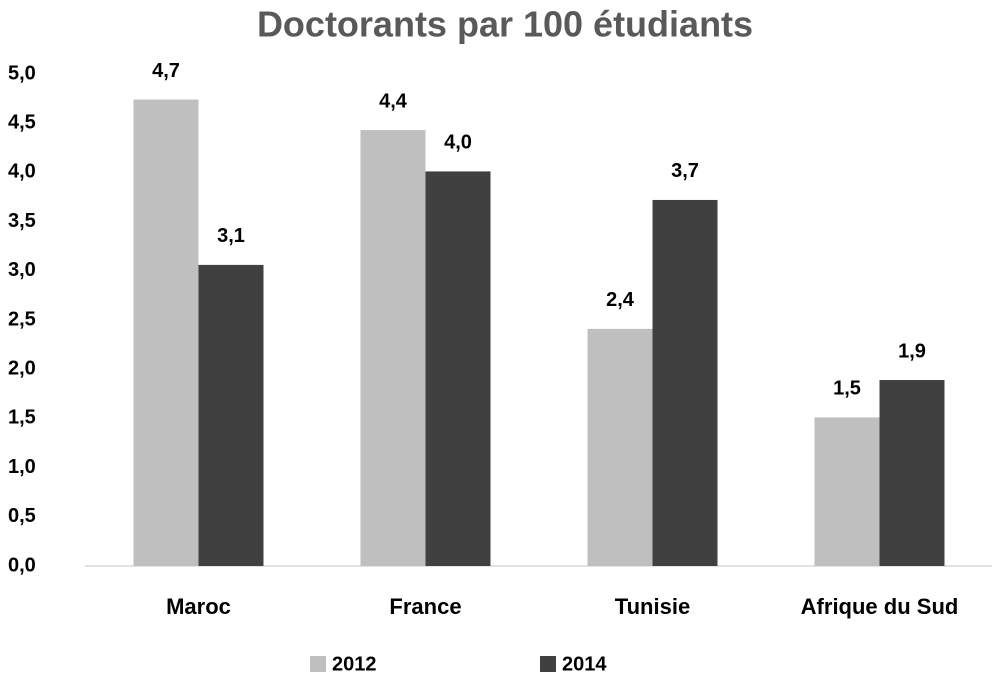 The image size is (992, 676). What do you see at coordinates (22, 122) in the screenshot?
I see `y-tick-label: 4,5` at bounding box center [22, 122].